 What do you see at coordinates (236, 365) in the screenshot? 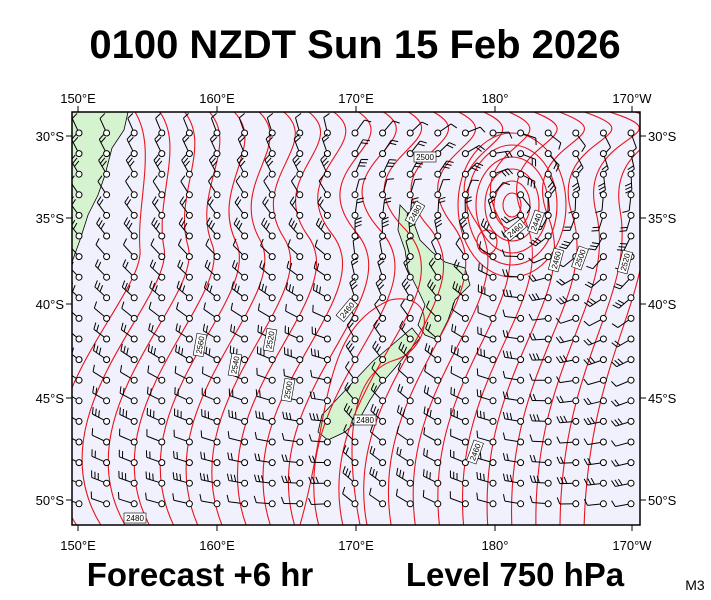
I see `contour-label-text: 2540` at bounding box center [236, 365].